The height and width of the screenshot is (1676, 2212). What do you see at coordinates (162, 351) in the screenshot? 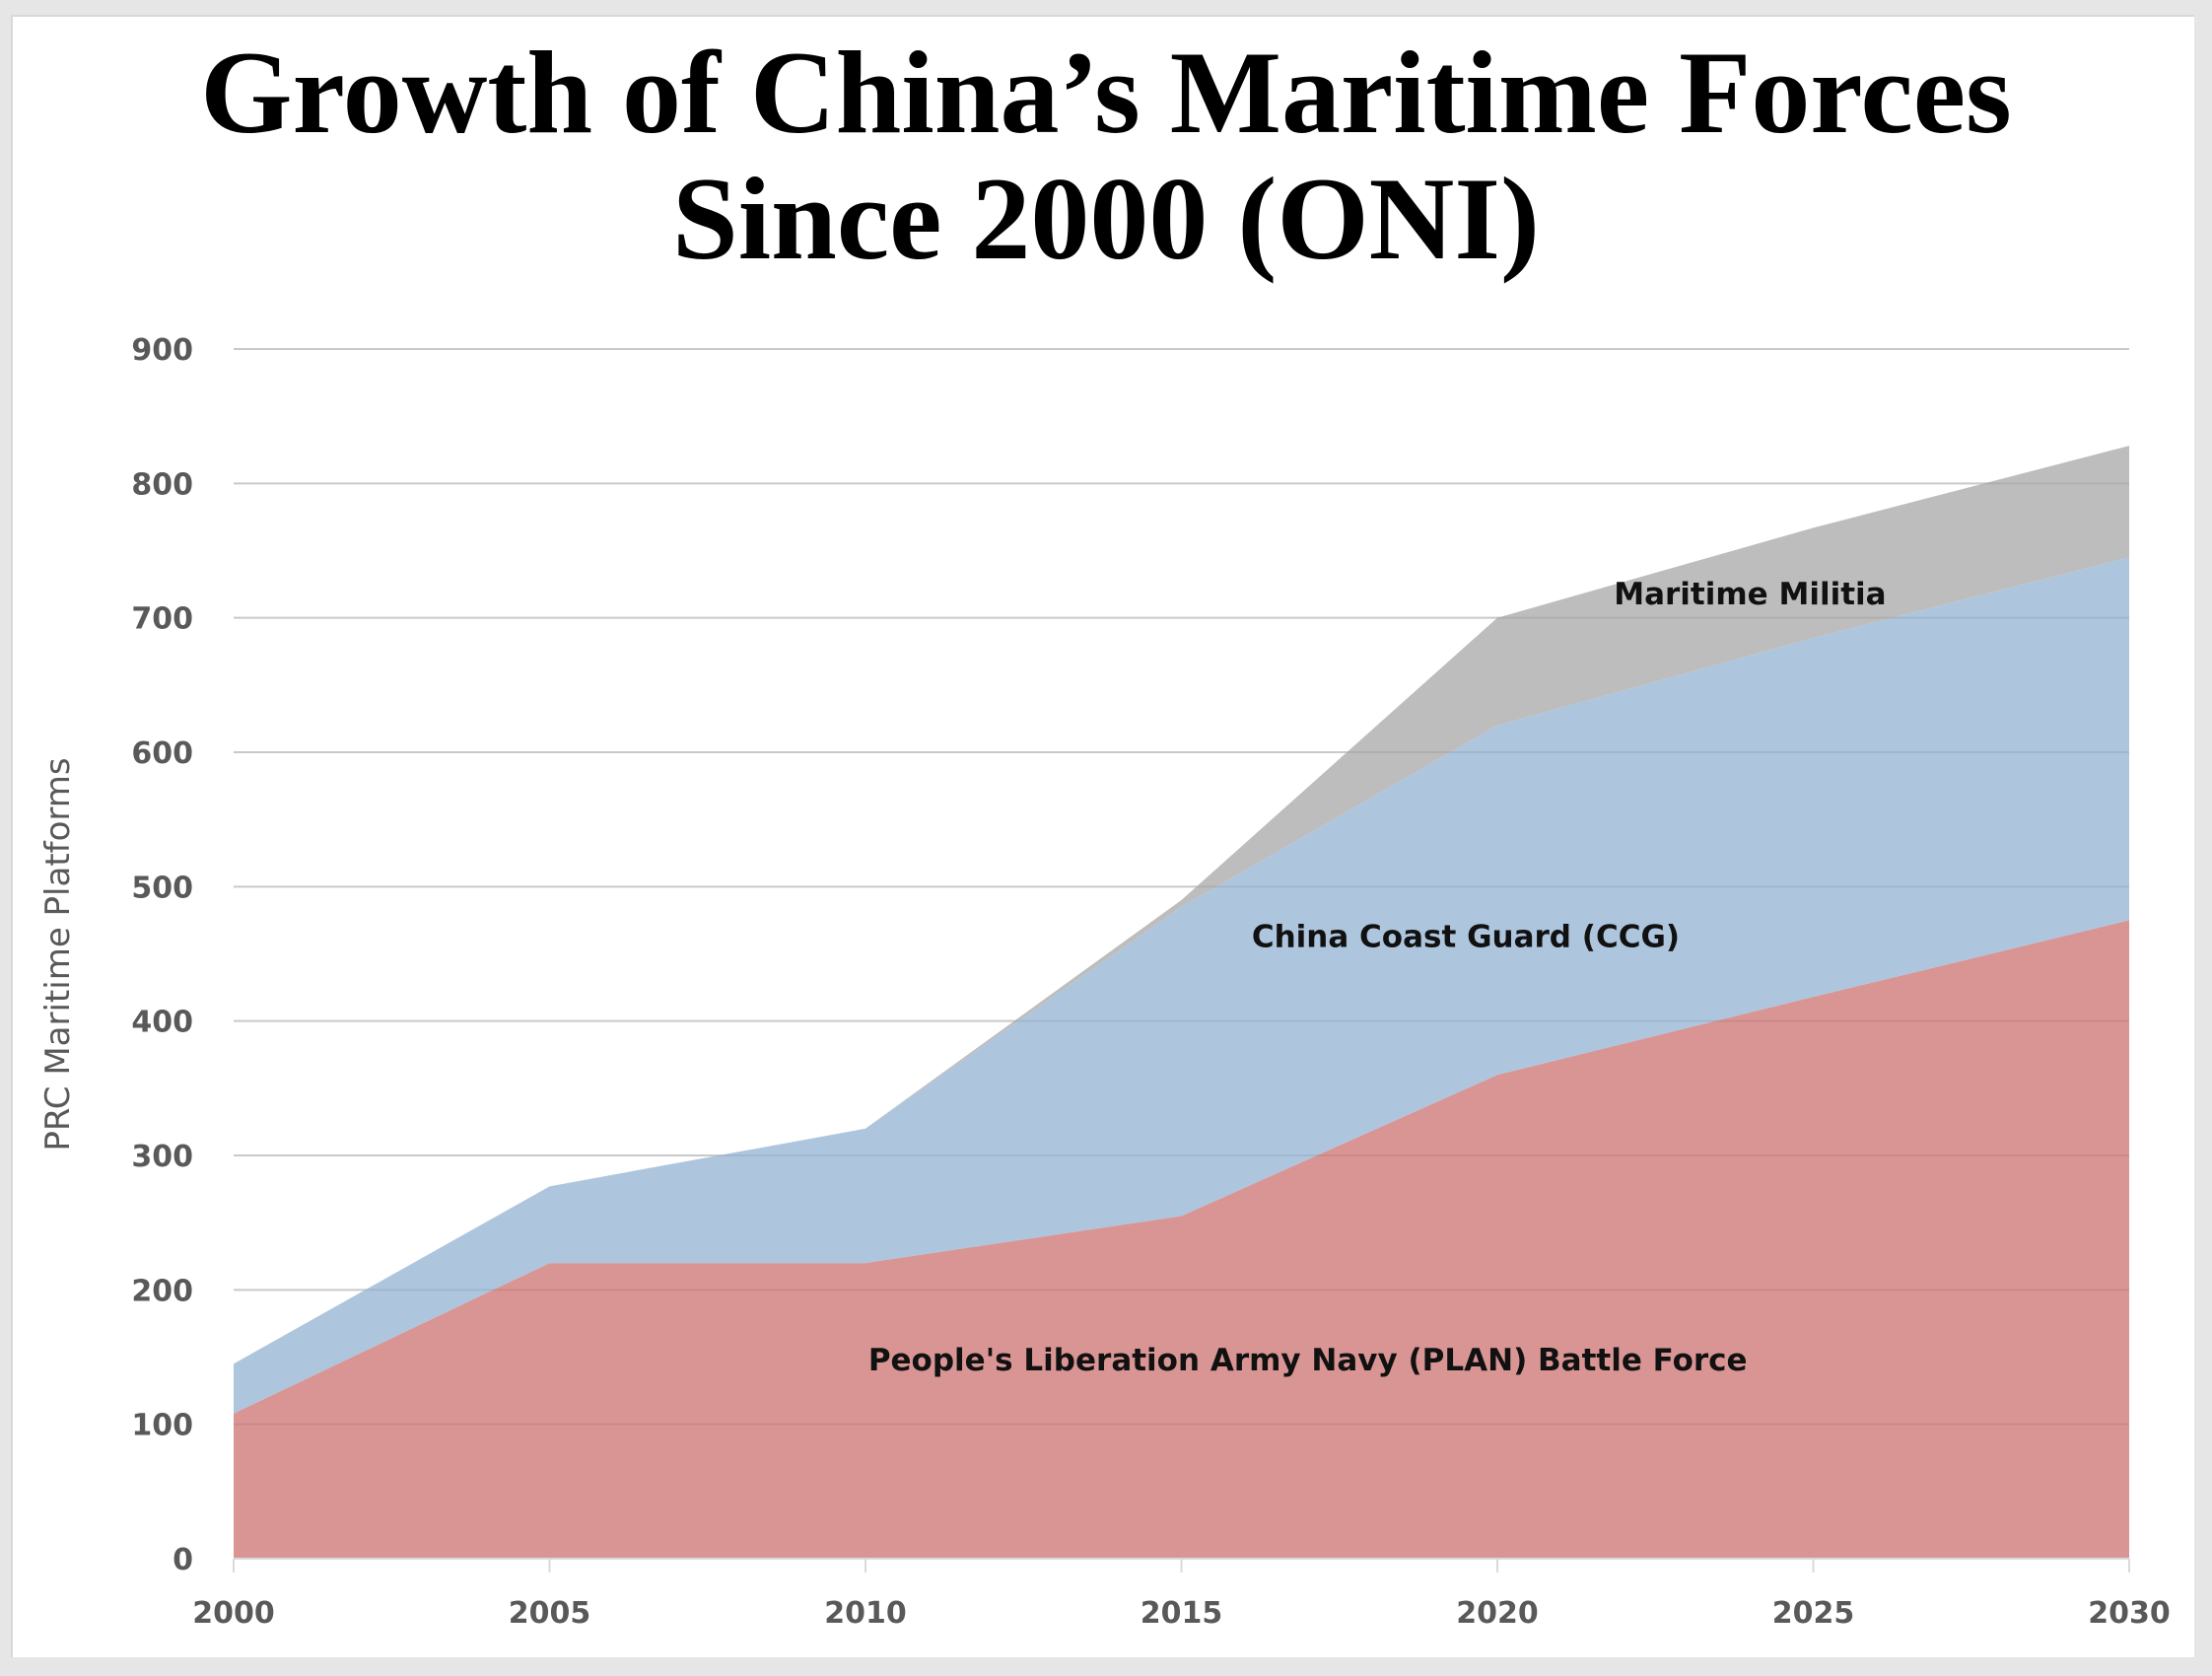
I see `y-tick-label: 900` at bounding box center [162, 351].